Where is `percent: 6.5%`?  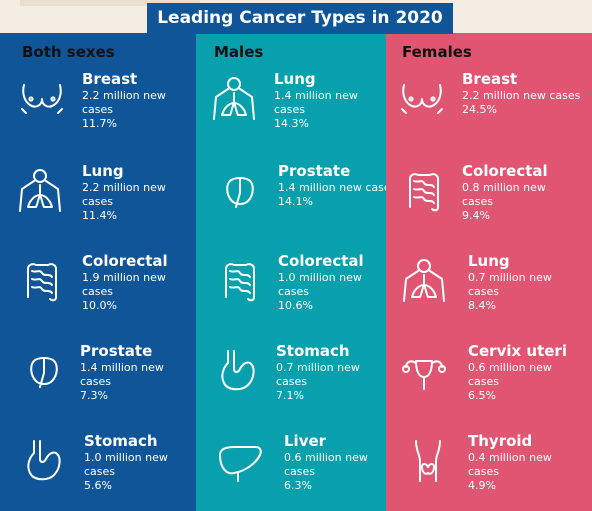 percent: 6.5% is located at coordinates (482, 395).